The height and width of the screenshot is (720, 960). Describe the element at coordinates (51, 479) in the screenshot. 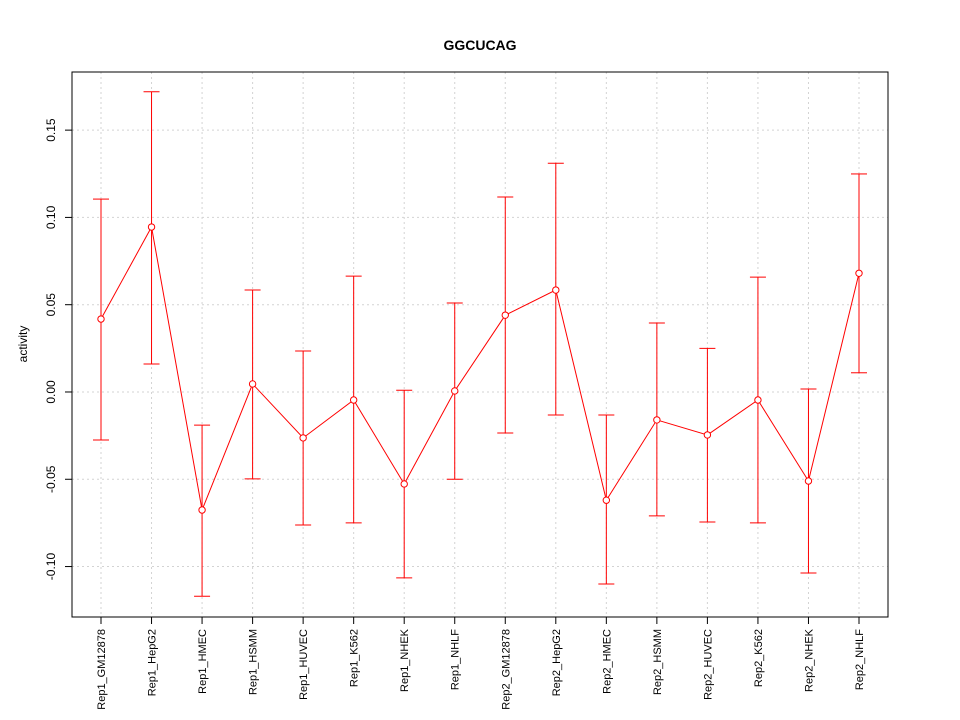

I see `y-tick-label: -0.05` at that location.